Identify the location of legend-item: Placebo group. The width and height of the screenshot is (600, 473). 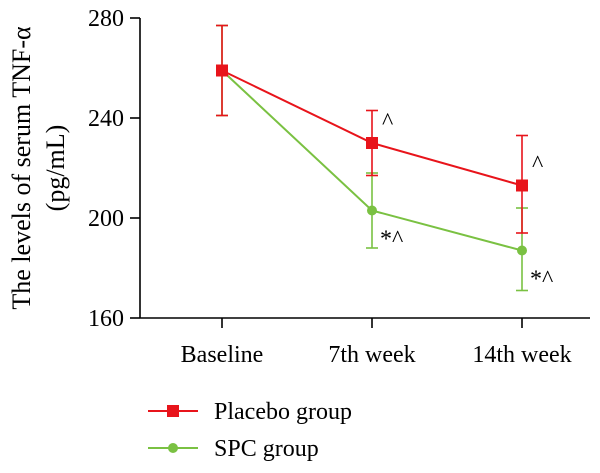
(250, 412).